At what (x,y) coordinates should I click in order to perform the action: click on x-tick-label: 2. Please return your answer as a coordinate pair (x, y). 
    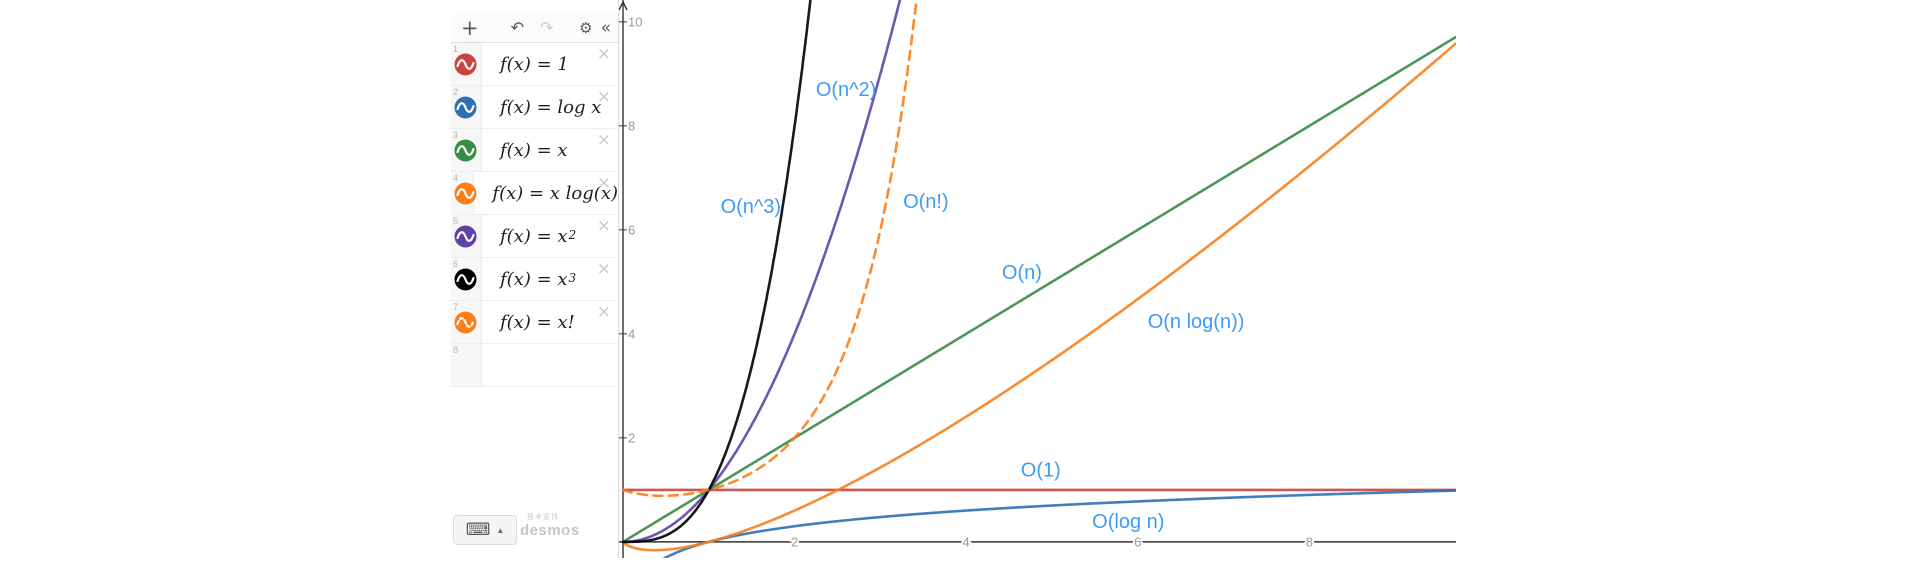
    Looking at the image, I should click on (794, 541).